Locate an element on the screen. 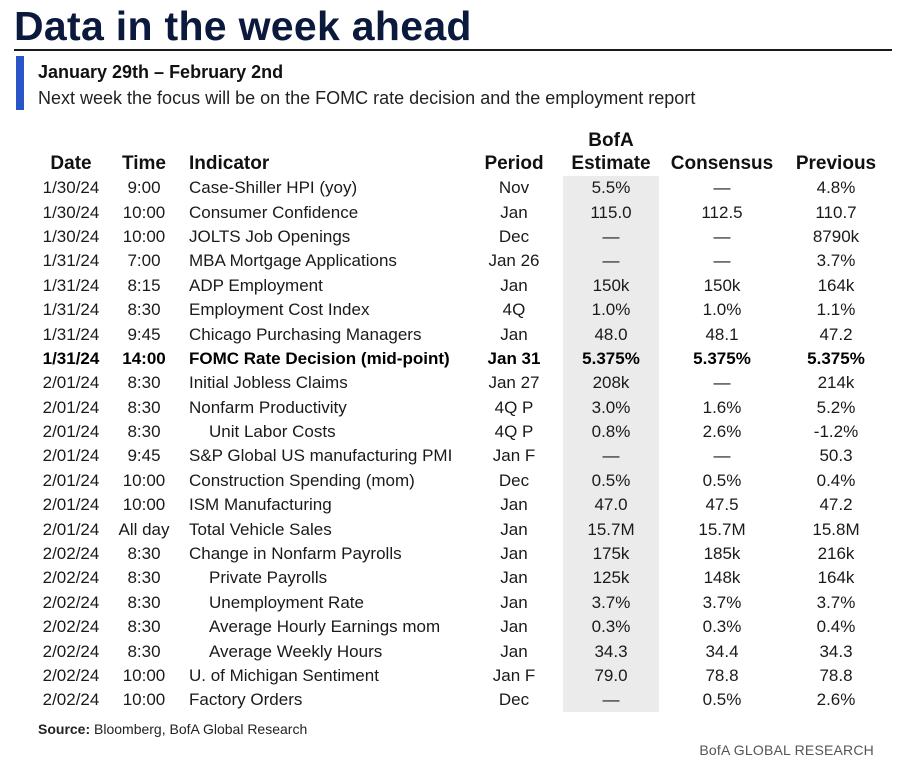 This screenshot has width=906, height=773. consensus-cell: 34.4 is located at coordinates (722, 651).